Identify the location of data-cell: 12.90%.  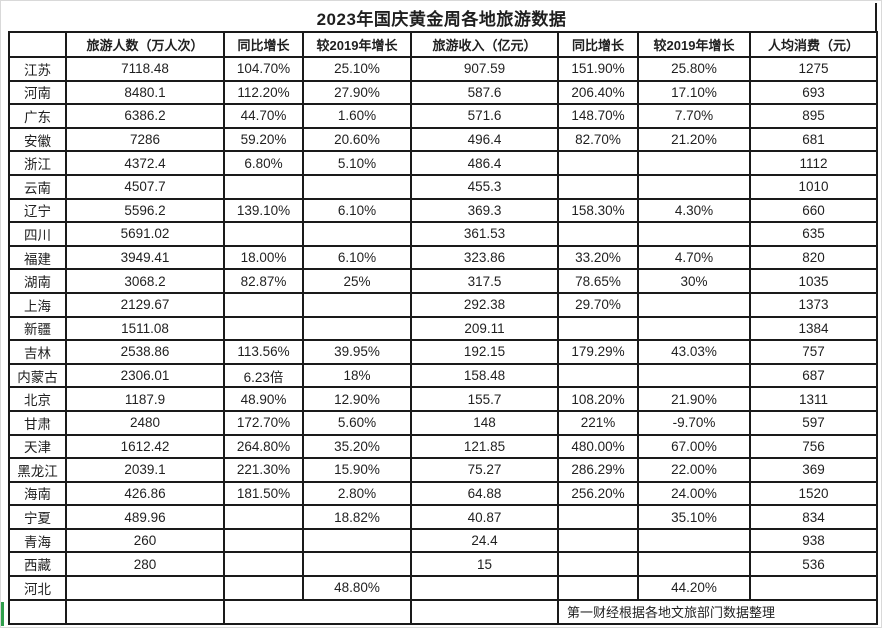
(357, 399).